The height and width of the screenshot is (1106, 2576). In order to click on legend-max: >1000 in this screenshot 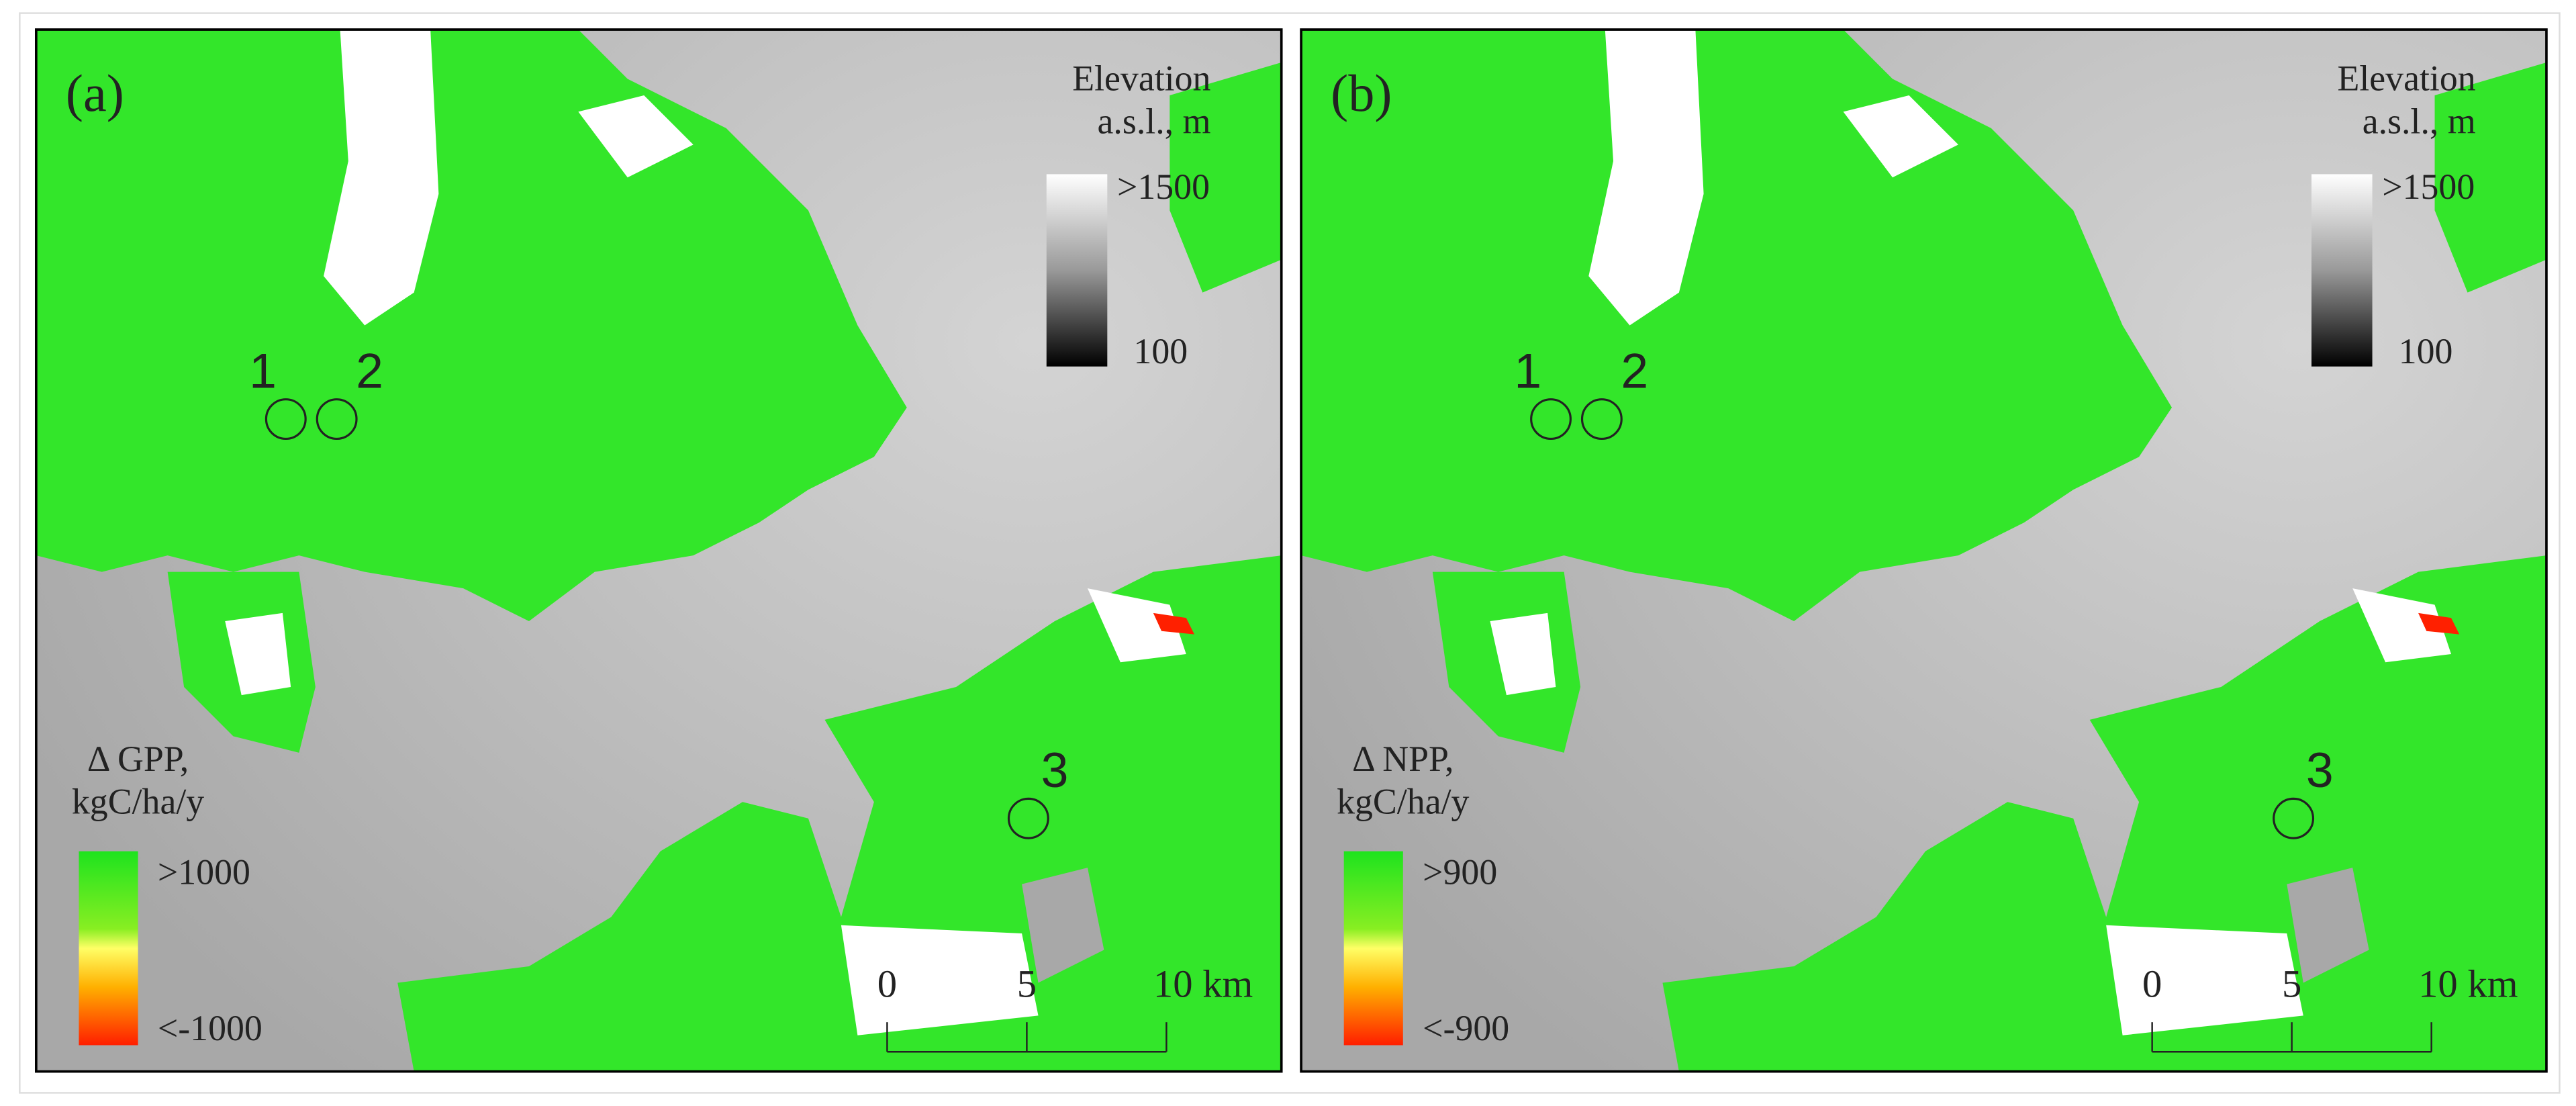, I will do `click(204, 872)`.